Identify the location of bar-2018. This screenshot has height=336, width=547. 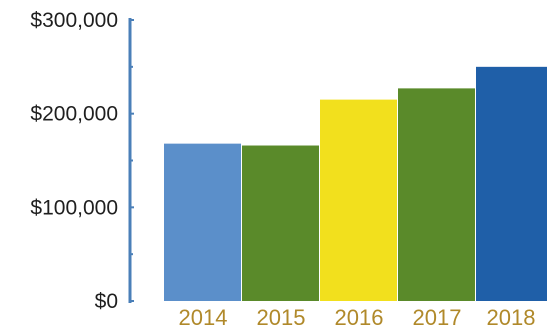
(511, 183).